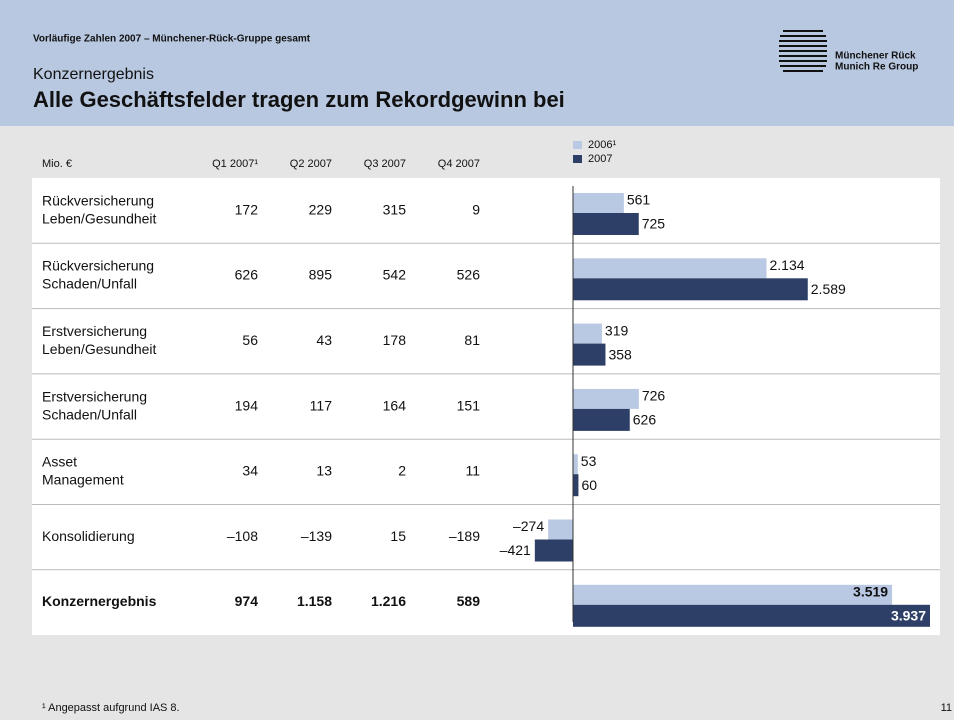  What do you see at coordinates (946, 708) in the screenshot?
I see `page-number: 11` at bounding box center [946, 708].